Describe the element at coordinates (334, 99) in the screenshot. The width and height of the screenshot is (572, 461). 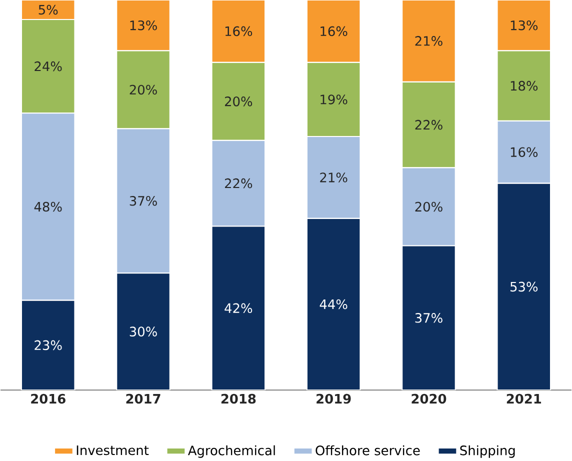
I see `data-label: 19%` at that location.